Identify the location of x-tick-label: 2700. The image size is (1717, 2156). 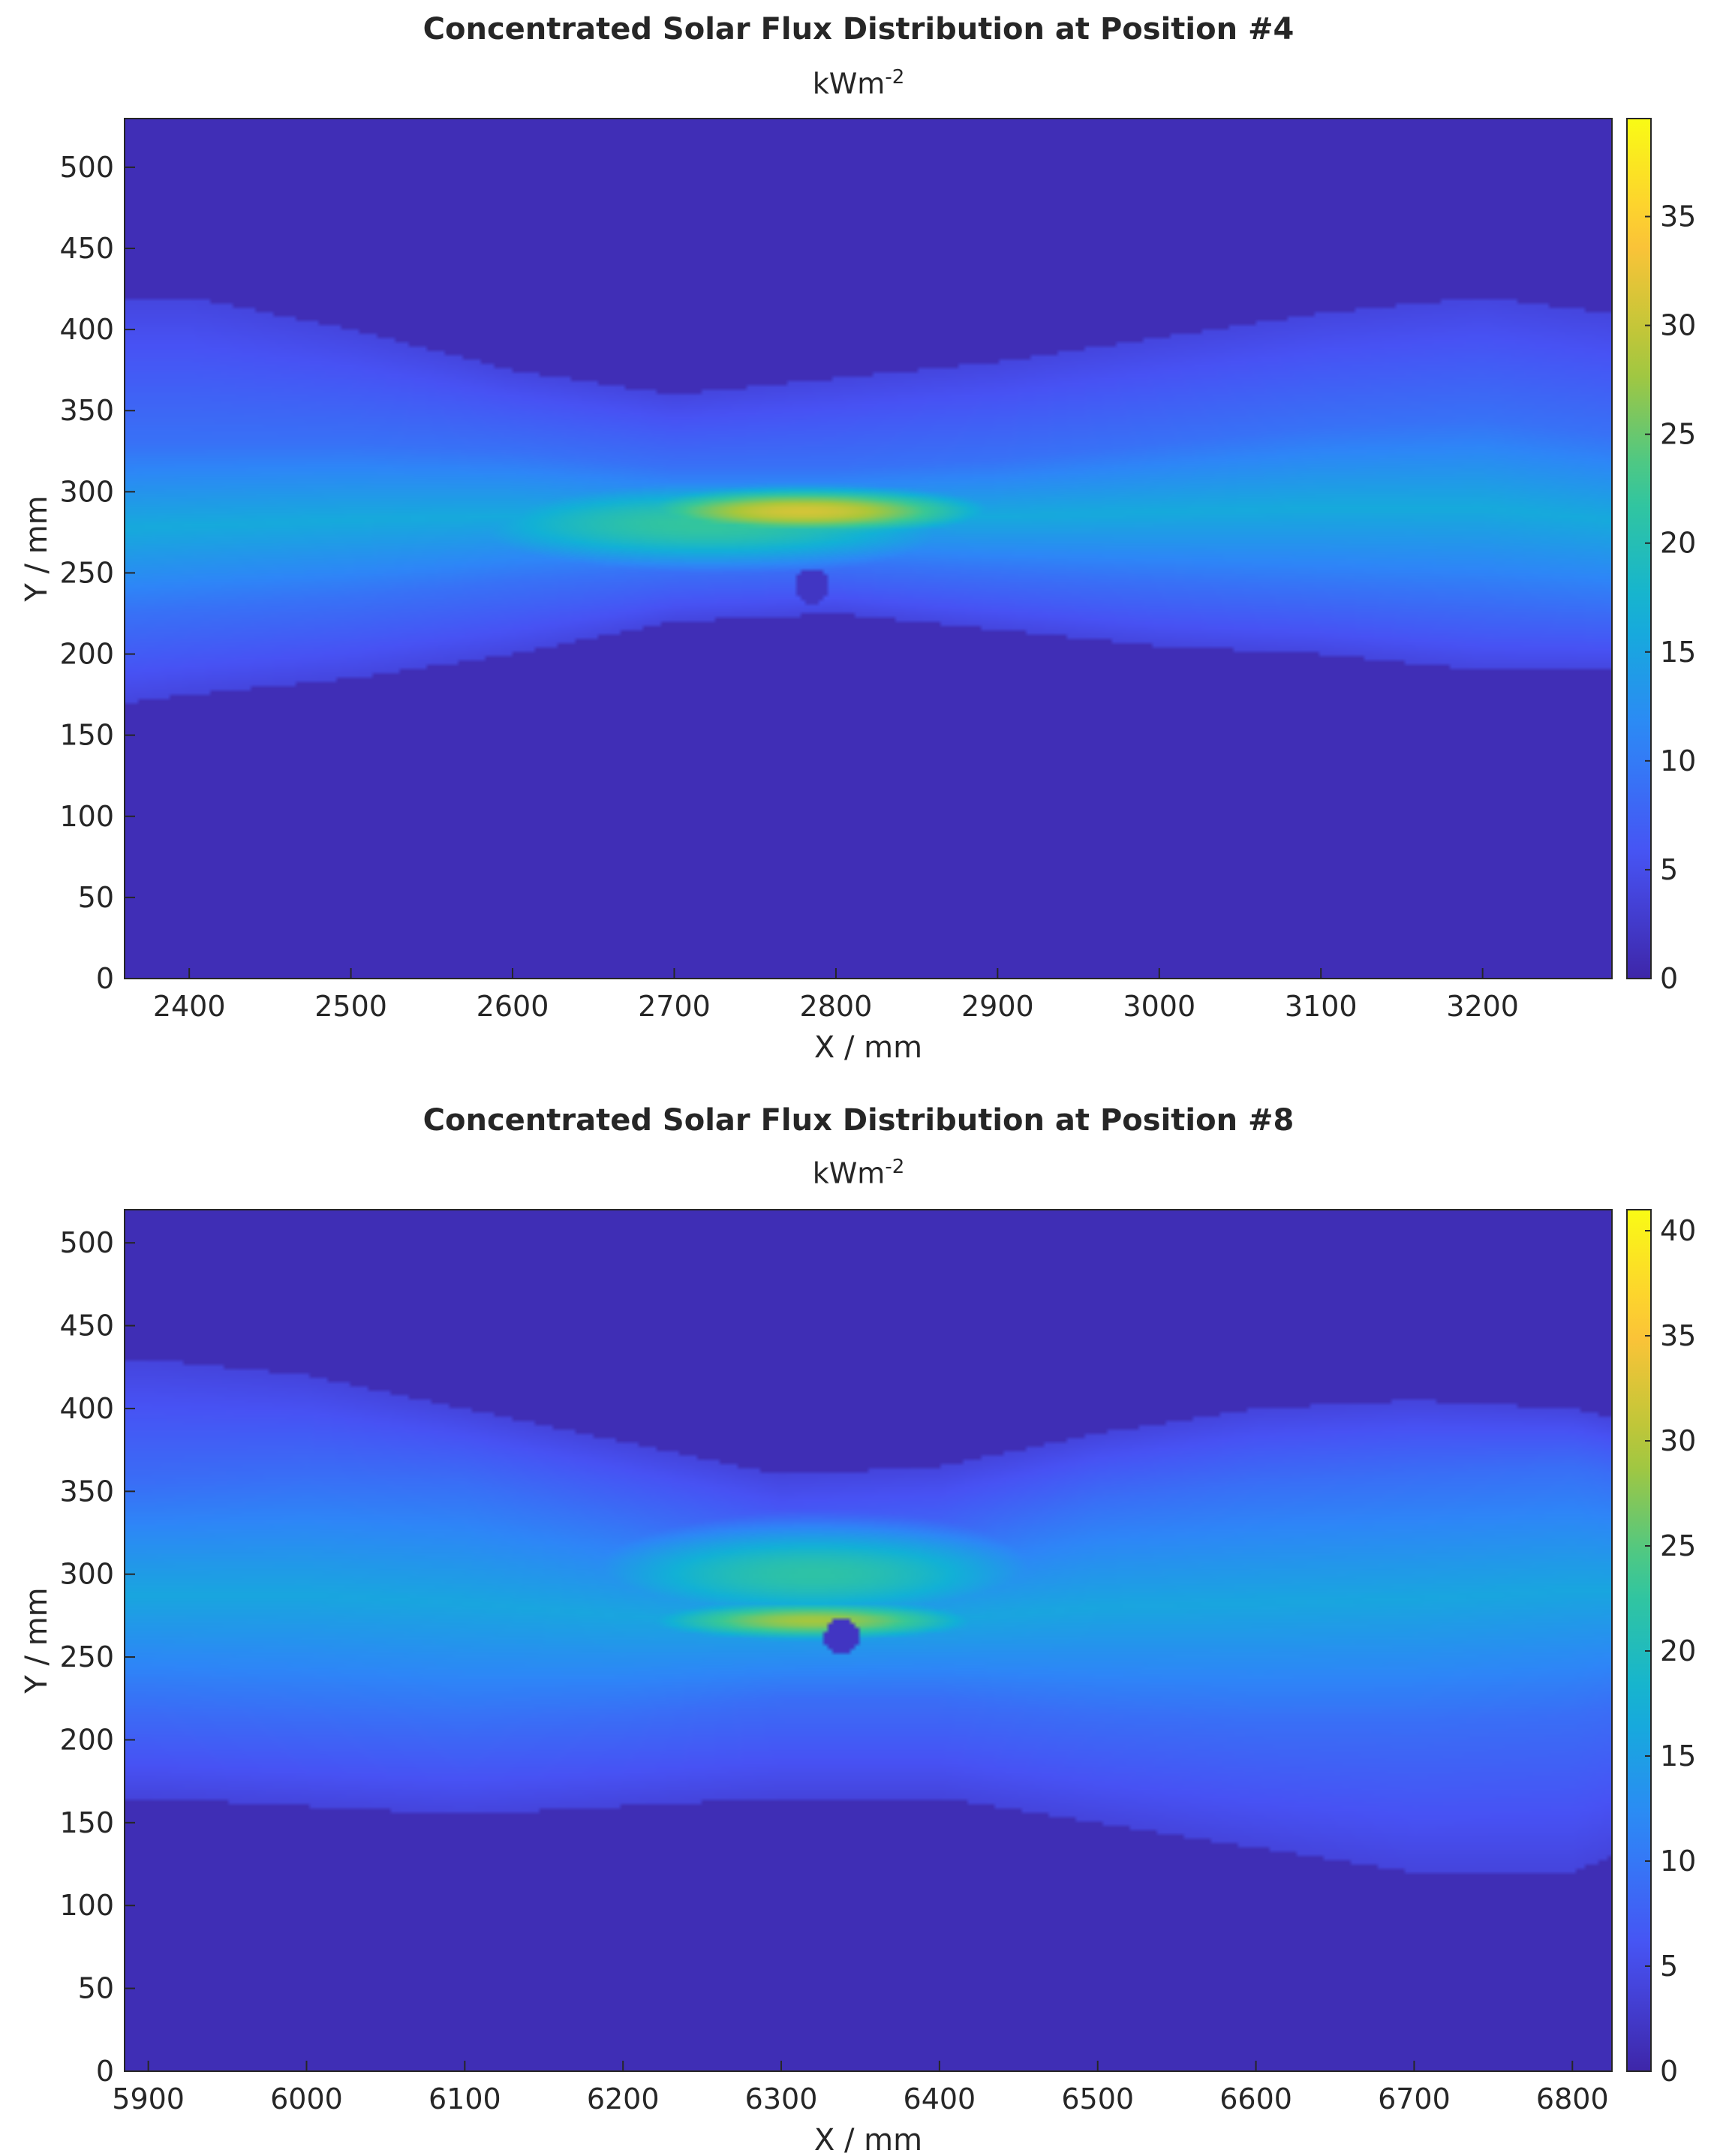
(674, 1006).